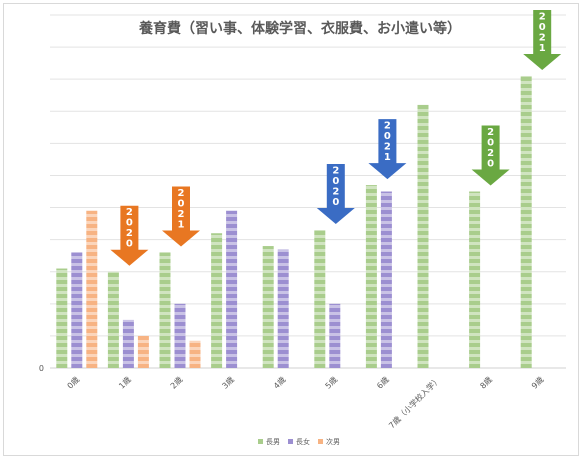  What do you see at coordinates (279, 382) in the screenshot?
I see `x-tick-label: 4歳` at bounding box center [279, 382].